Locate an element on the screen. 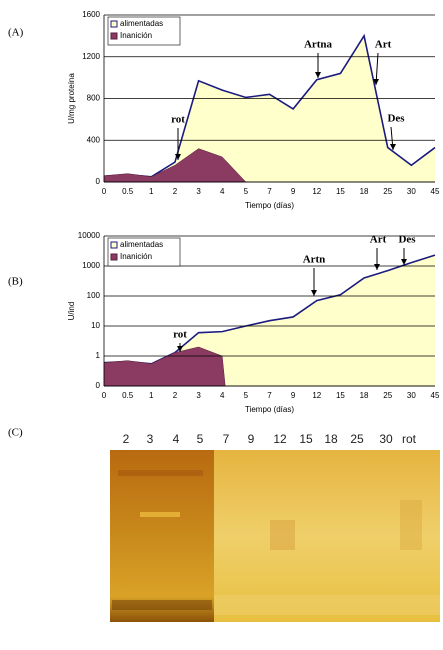 The width and height of the screenshot is (443, 650). y-tick-label: 1600 is located at coordinates (91, 14).